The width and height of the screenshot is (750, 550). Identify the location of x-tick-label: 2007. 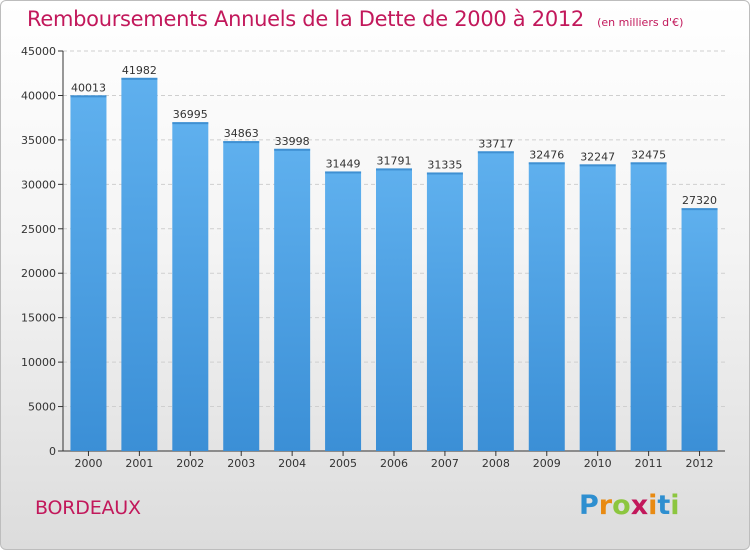
(445, 463).